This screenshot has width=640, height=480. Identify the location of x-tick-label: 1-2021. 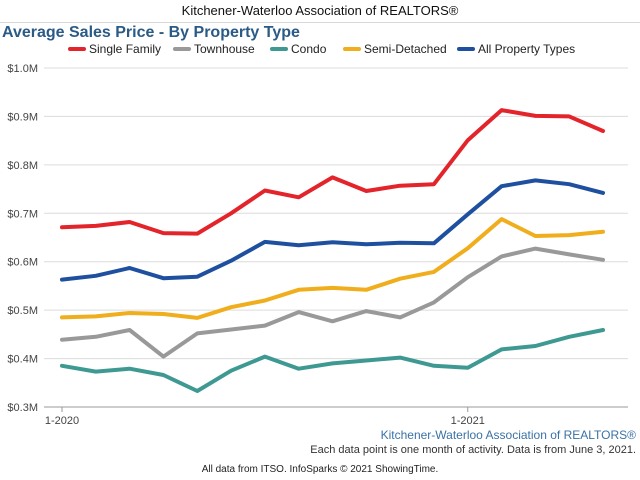
(468, 421).